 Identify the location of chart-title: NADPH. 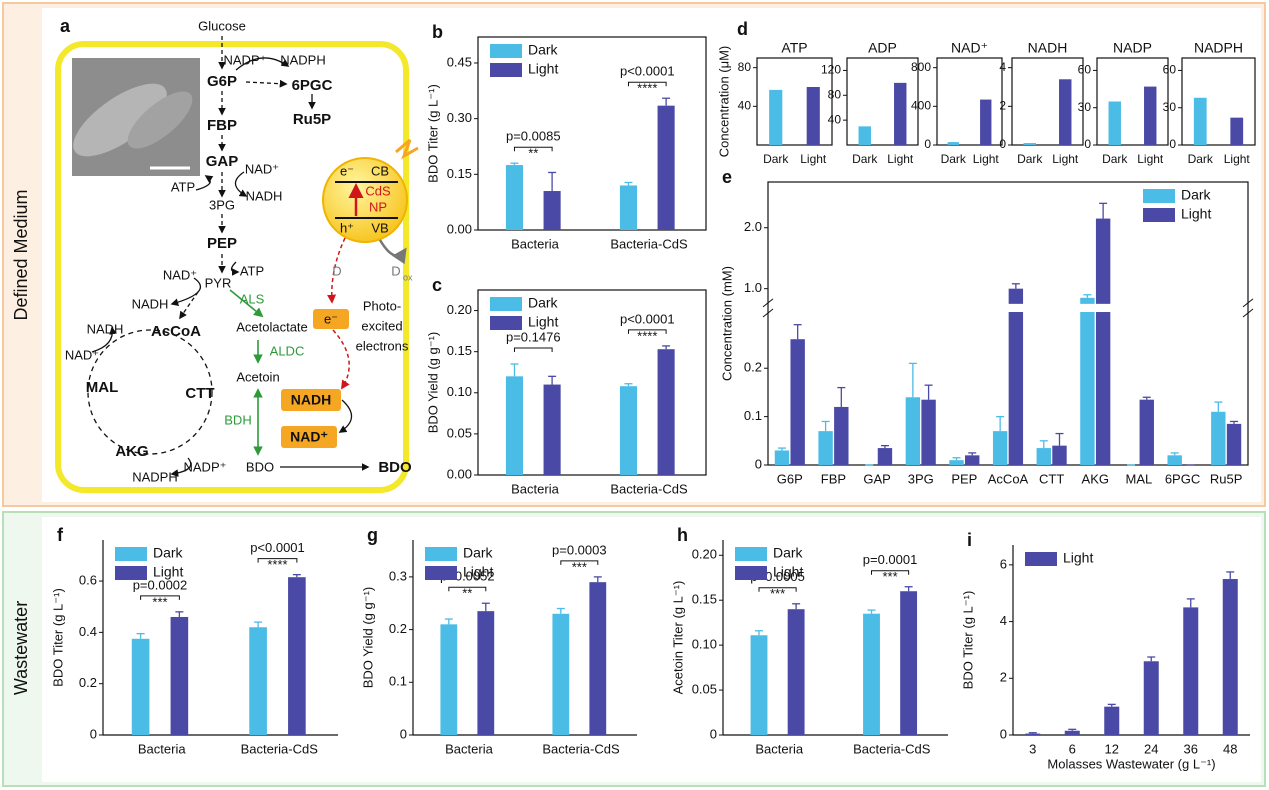
(1218, 48).